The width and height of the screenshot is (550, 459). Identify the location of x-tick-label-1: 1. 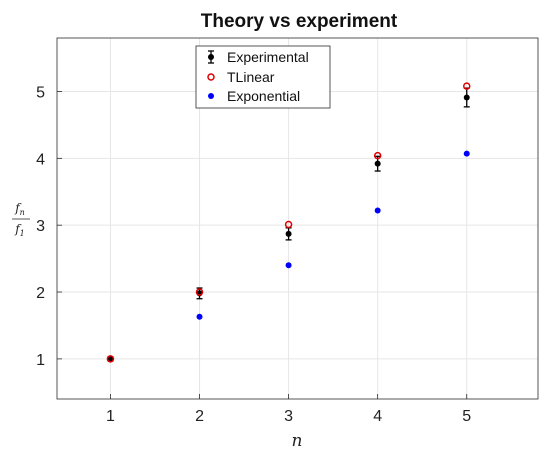
(110, 416).